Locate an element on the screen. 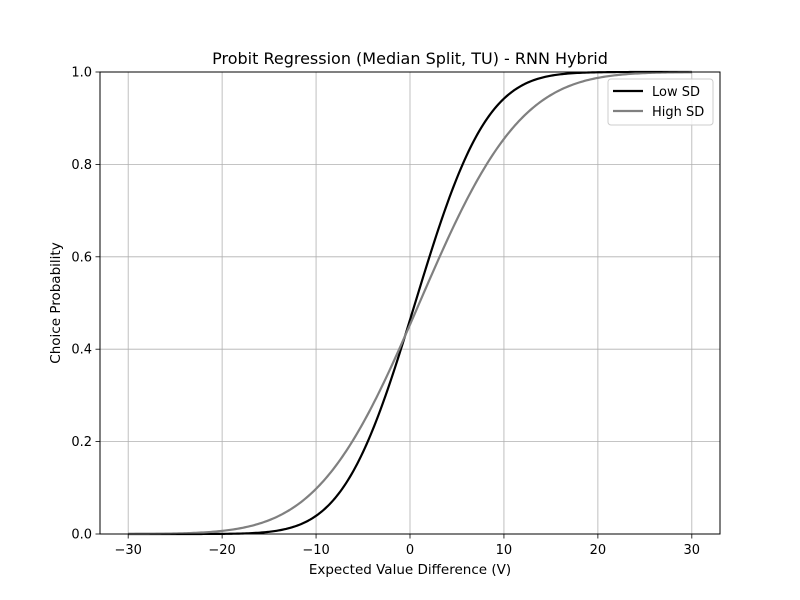 This screenshot has width=800, height=600. x-tick-label: 30 is located at coordinates (692, 550).